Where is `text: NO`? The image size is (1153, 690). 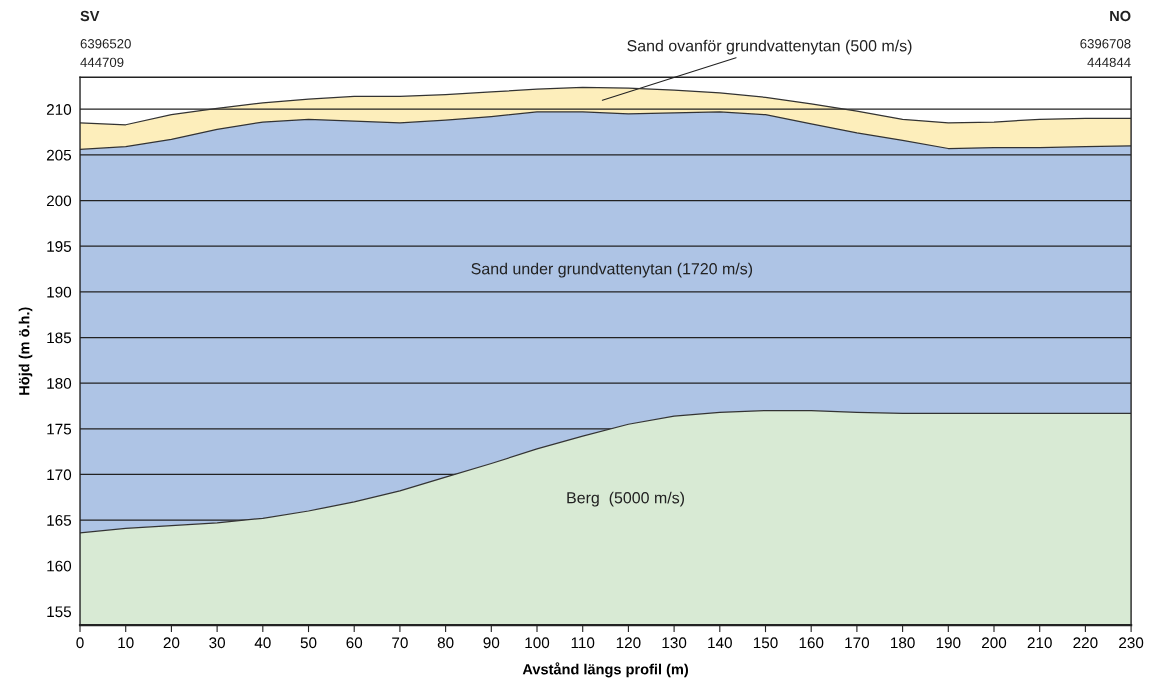 text: NO is located at coordinates (1120, 16).